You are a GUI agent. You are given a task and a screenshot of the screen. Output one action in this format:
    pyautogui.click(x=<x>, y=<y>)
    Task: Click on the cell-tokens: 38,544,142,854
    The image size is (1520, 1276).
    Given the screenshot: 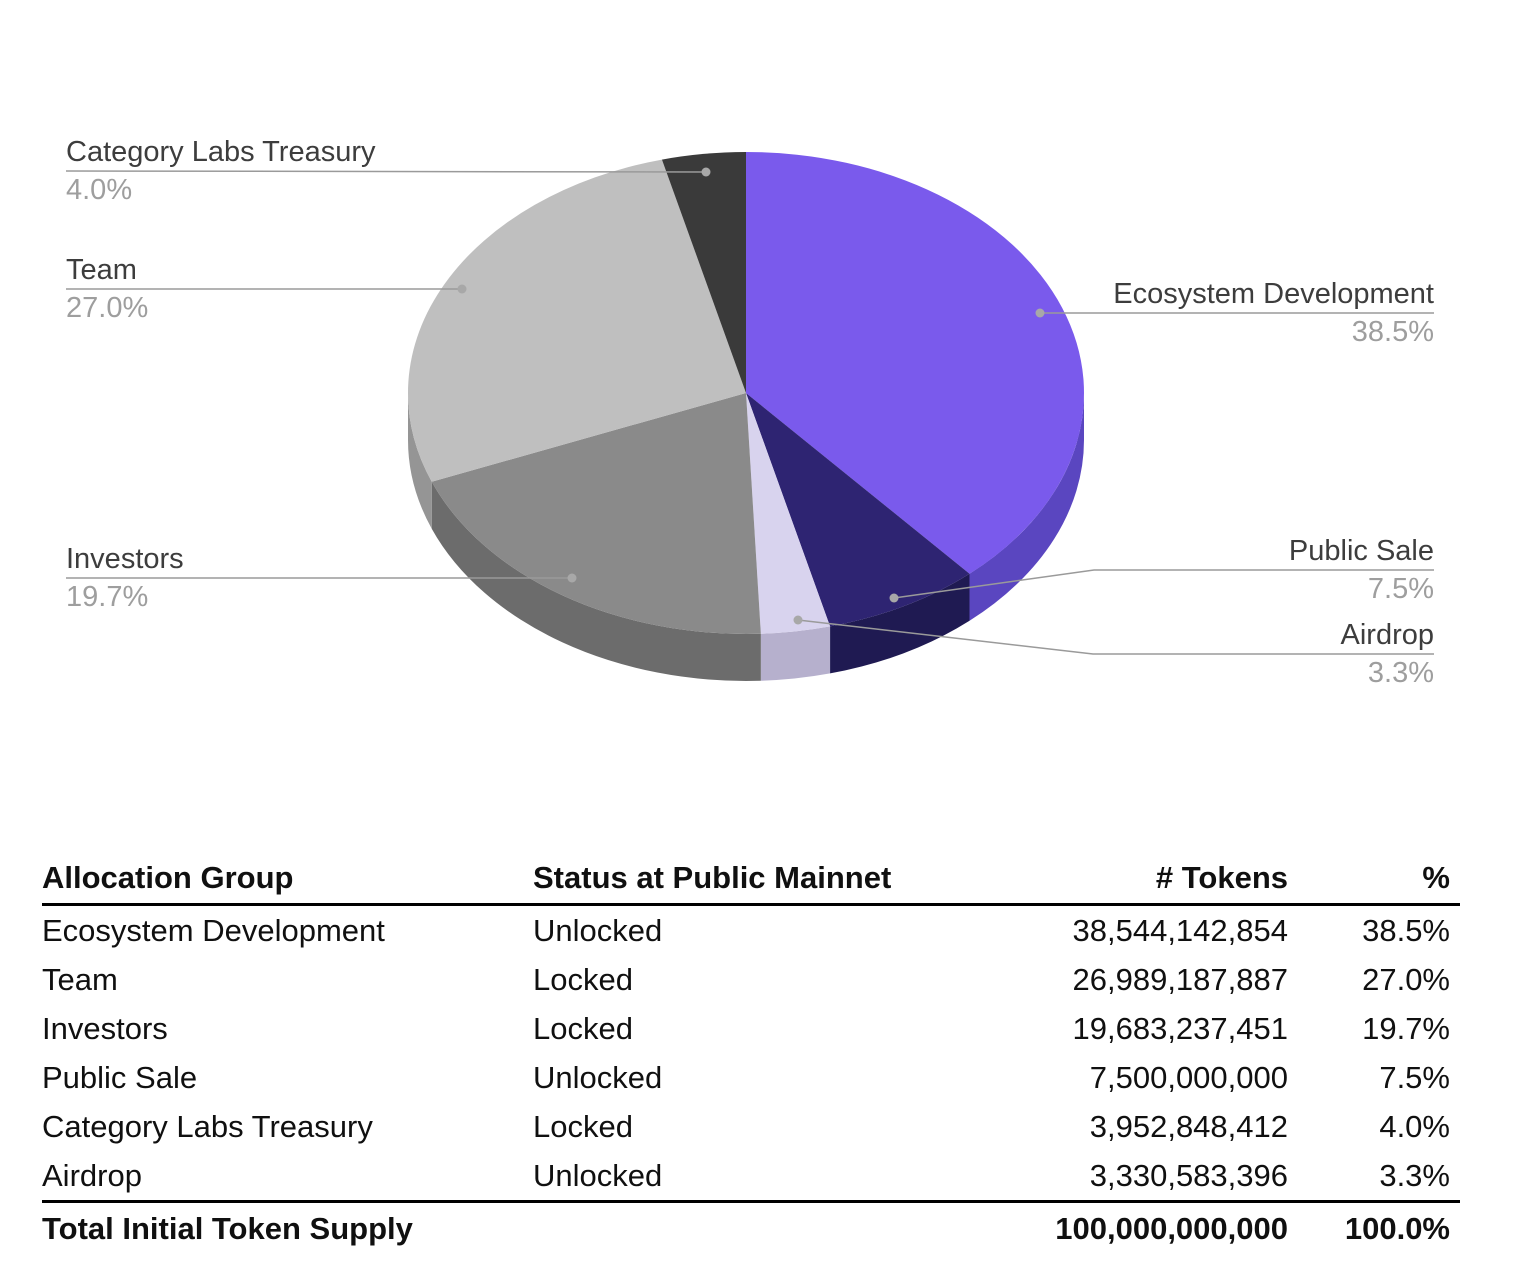 What is the action you would take?
    pyautogui.click(x=1180, y=930)
    